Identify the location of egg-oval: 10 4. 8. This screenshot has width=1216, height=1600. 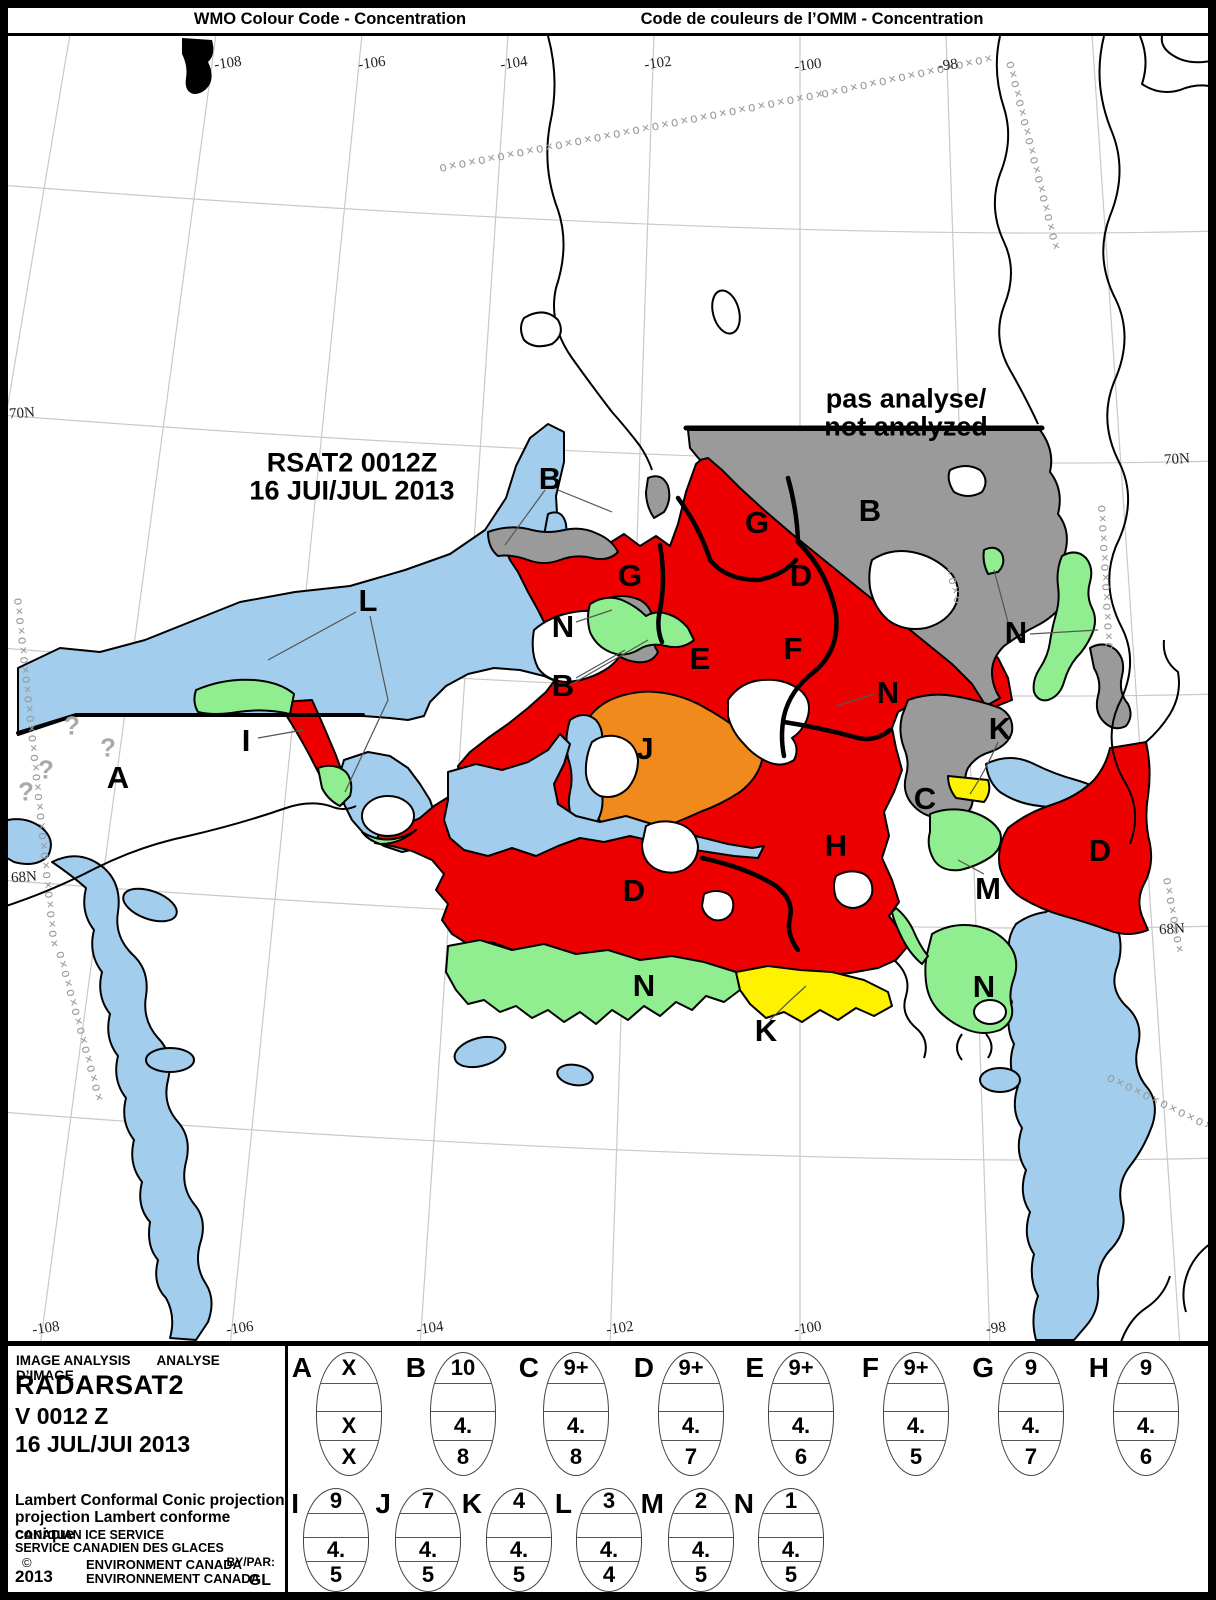
(463, 1414).